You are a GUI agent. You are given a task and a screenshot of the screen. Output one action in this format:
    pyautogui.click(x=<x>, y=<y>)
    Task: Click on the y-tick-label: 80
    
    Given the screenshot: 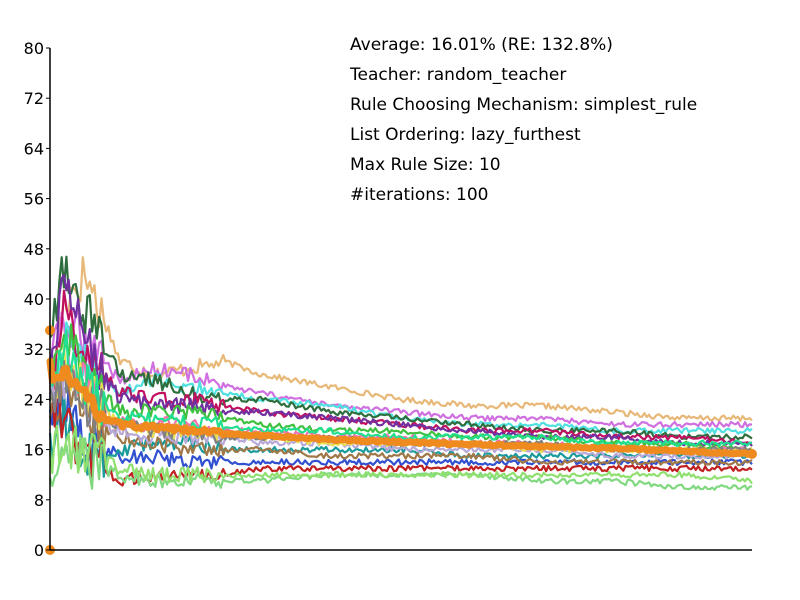 What is the action you would take?
    pyautogui.click(x=34, y=48)
    